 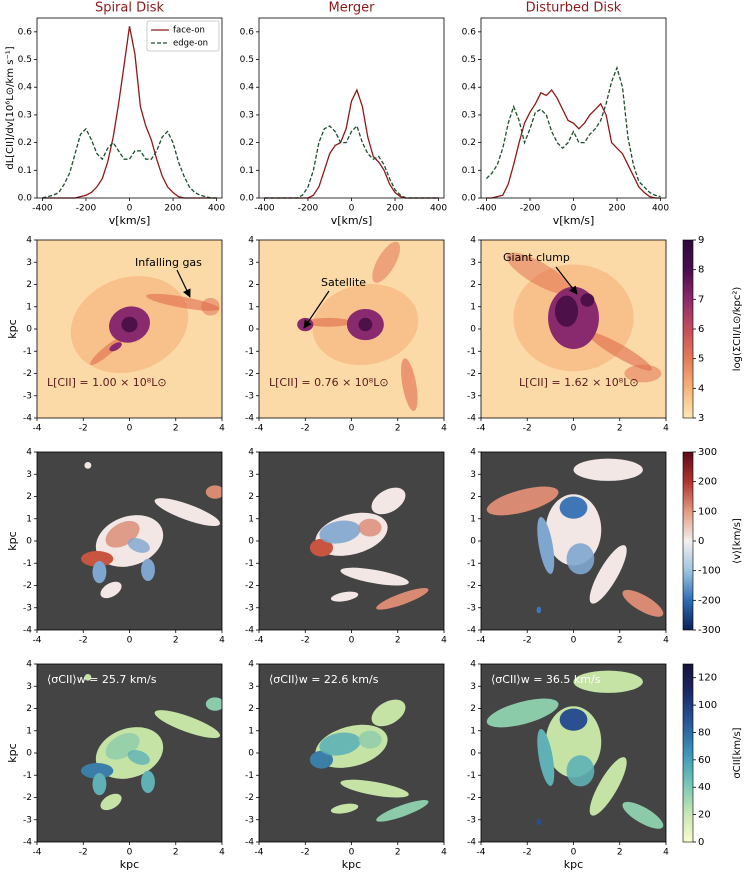 I want to click on colorbar-tick-label: 100, so click(x=707, y=705).